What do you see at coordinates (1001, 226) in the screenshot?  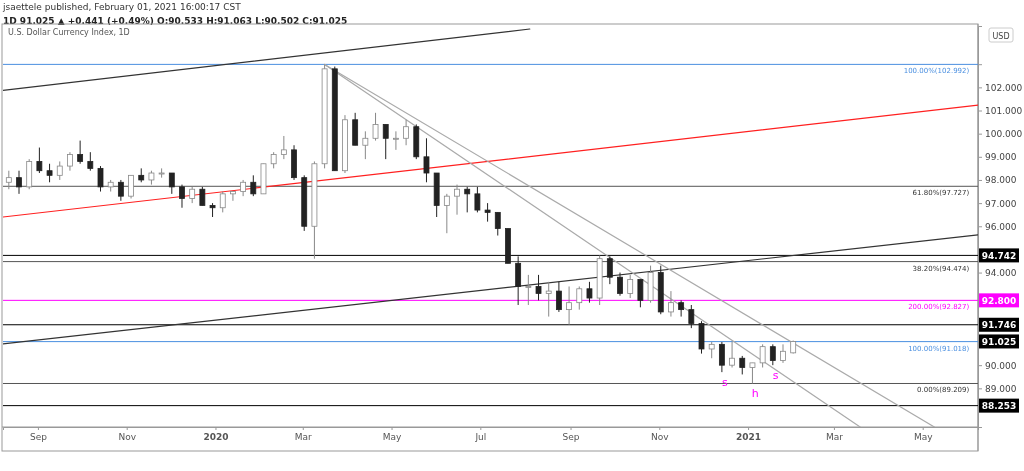 I see `y-tick-label: 96.000` at bounding box center [1001, 226].